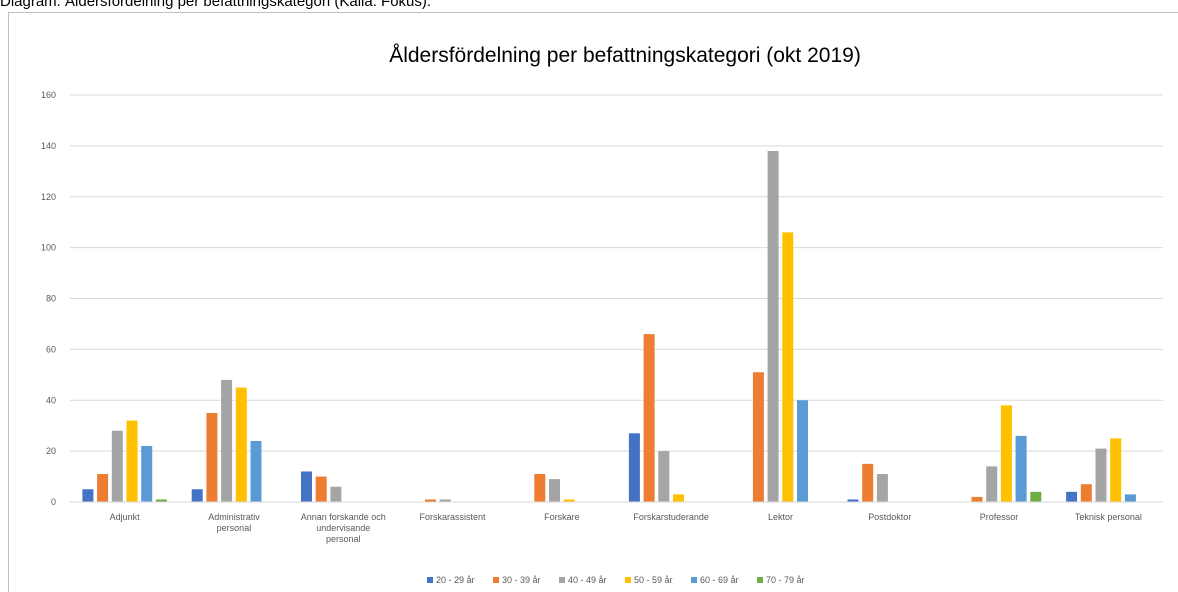 The height and width of the screenshot is (592, 1178). What do you see at coordinates (785, 580) in the screenshot?
I see `legend-label: 70 - 79 år` at bounding box center [785, 580].